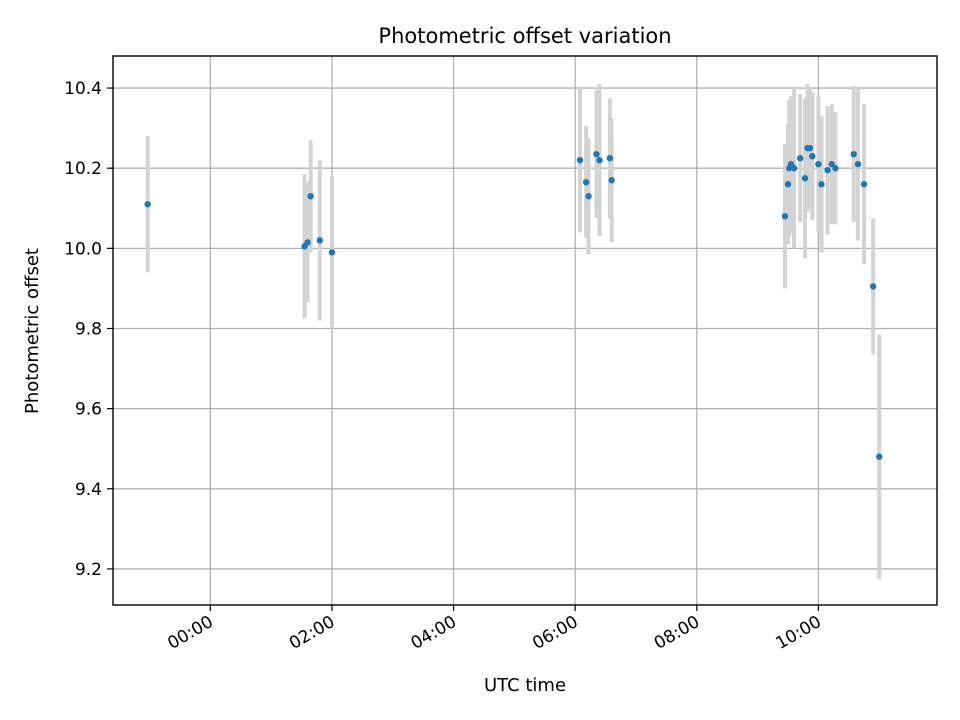 Image resolution: width=960 pixels, height=720 pixels. What do you see at coordinates (83, 89) in the screenshot?
I see `y-tick-label: 10.4` at bounding box center [83, 89].